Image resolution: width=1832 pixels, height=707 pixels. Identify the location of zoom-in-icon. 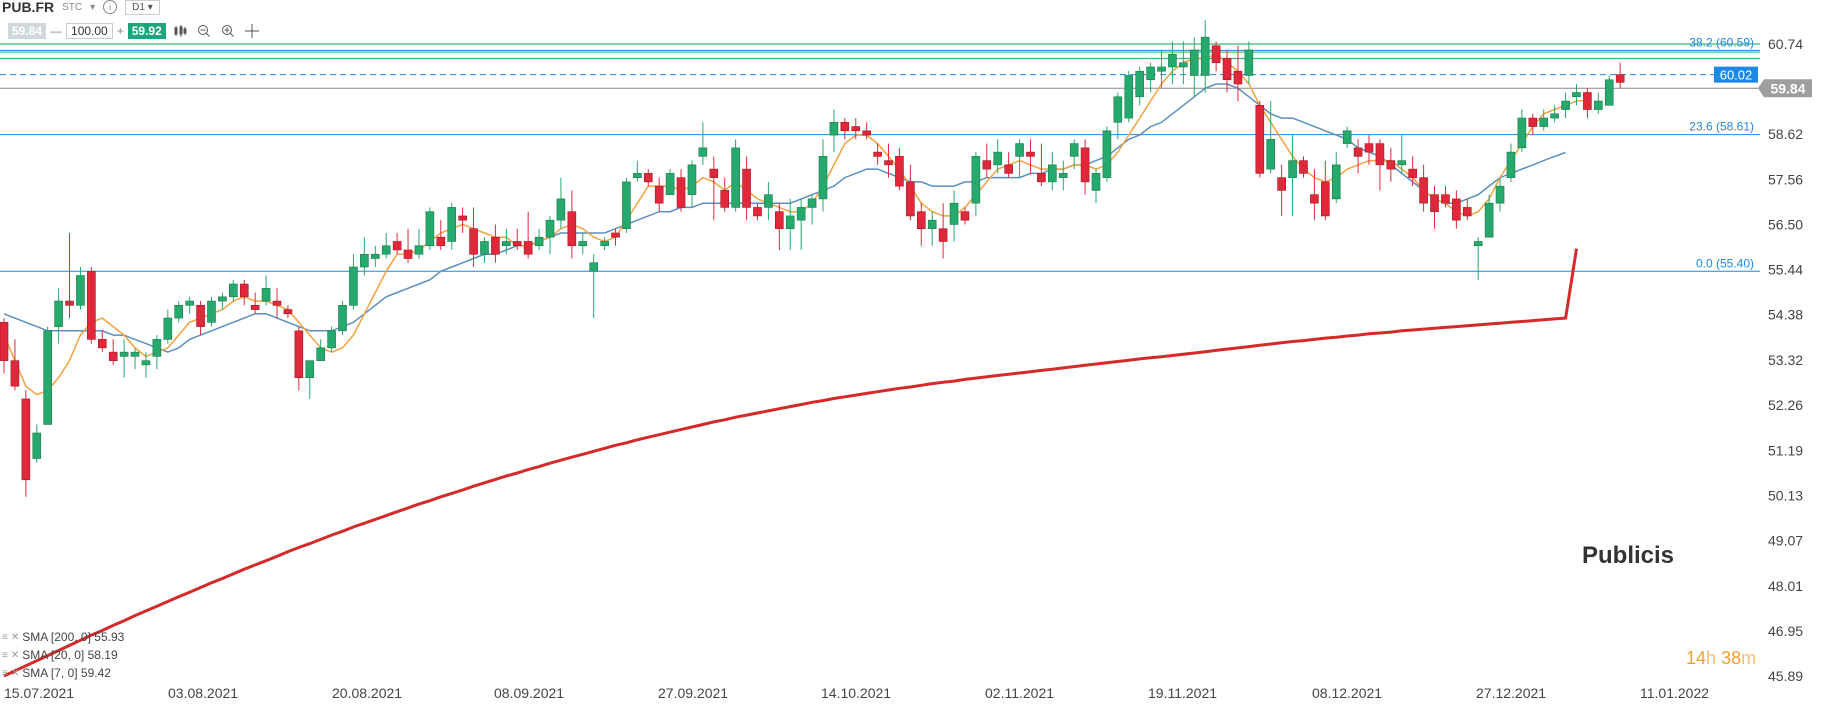
(228, 31).